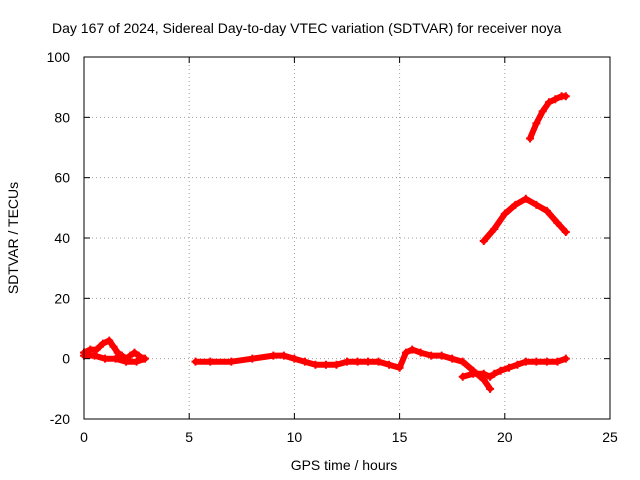  I want to click on y-tick-label: 40, so click(62, 238).